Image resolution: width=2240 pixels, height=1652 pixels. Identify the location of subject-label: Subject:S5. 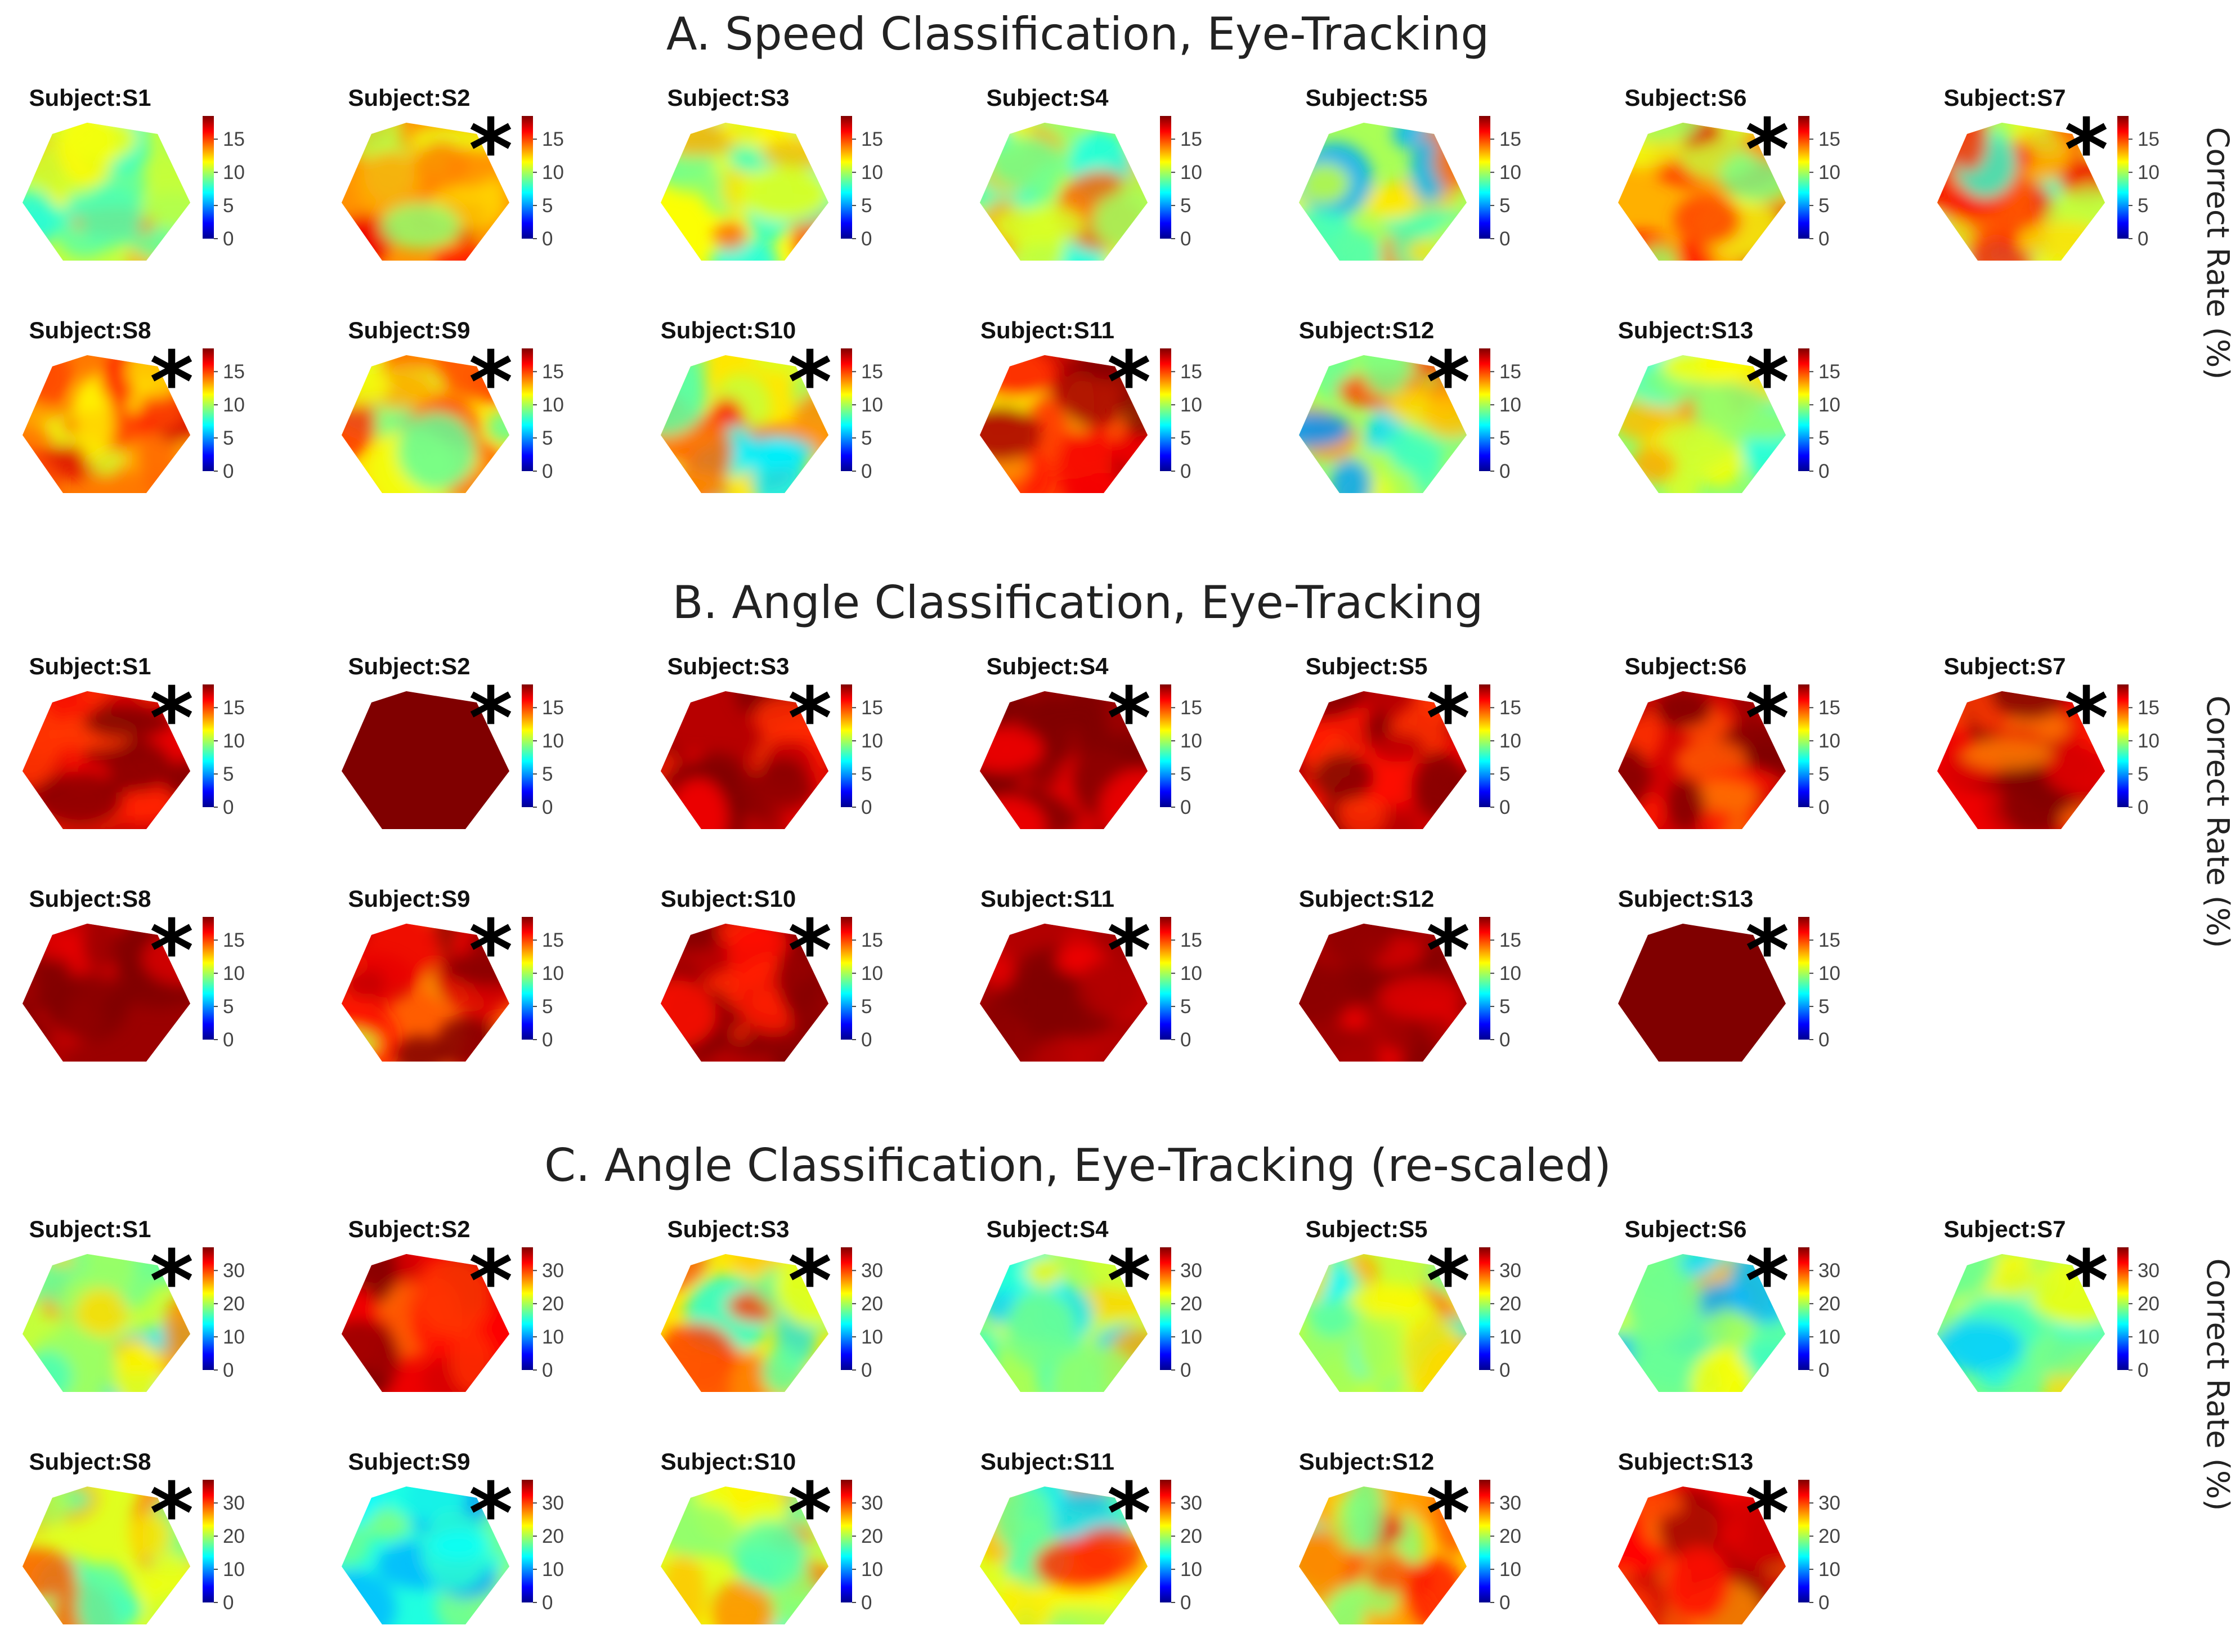
(1366, 1229).